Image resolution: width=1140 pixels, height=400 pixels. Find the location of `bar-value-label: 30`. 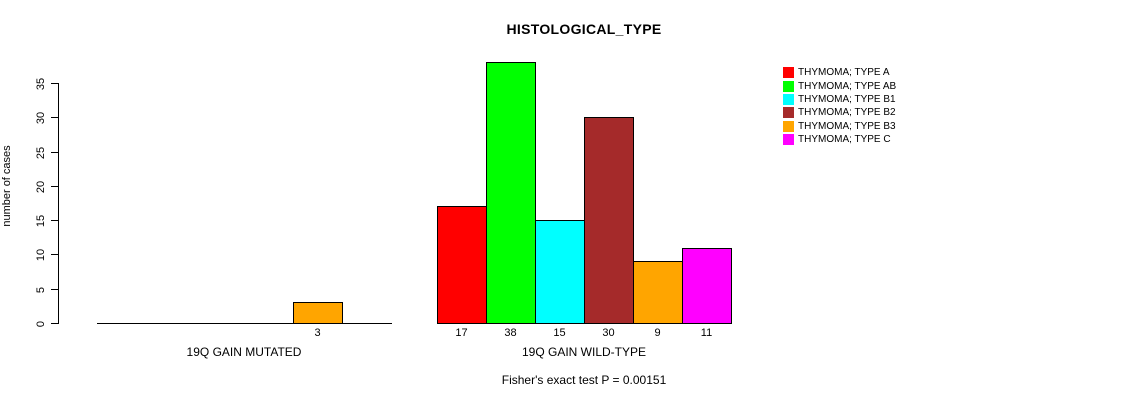

bar-value-label: 30 is located at coordinates (608, 333).